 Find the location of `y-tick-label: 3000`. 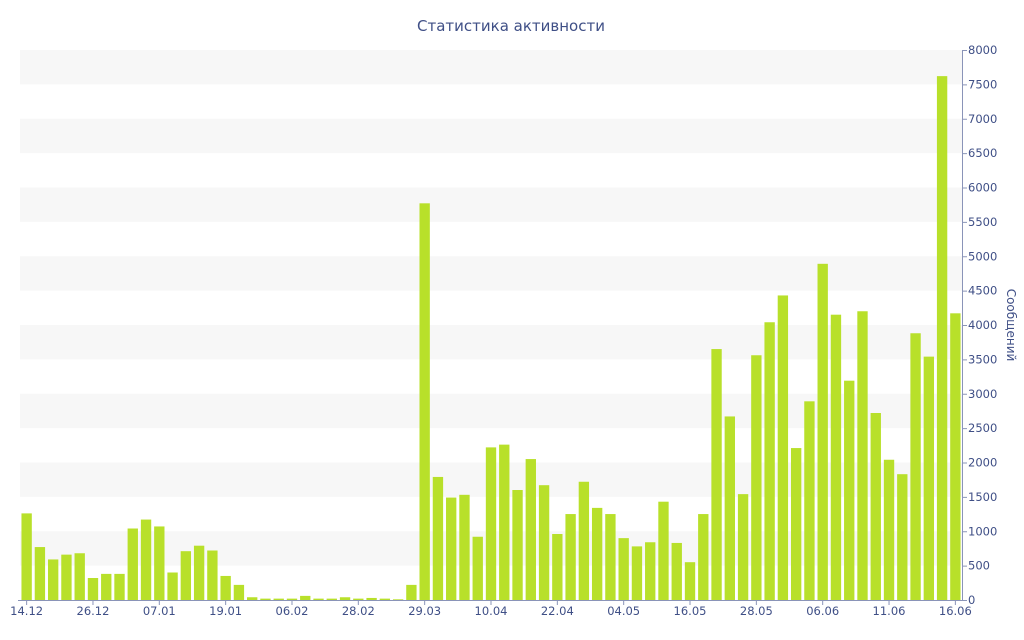

y-tick-label: 3000 is located at coordinates (982, 394).